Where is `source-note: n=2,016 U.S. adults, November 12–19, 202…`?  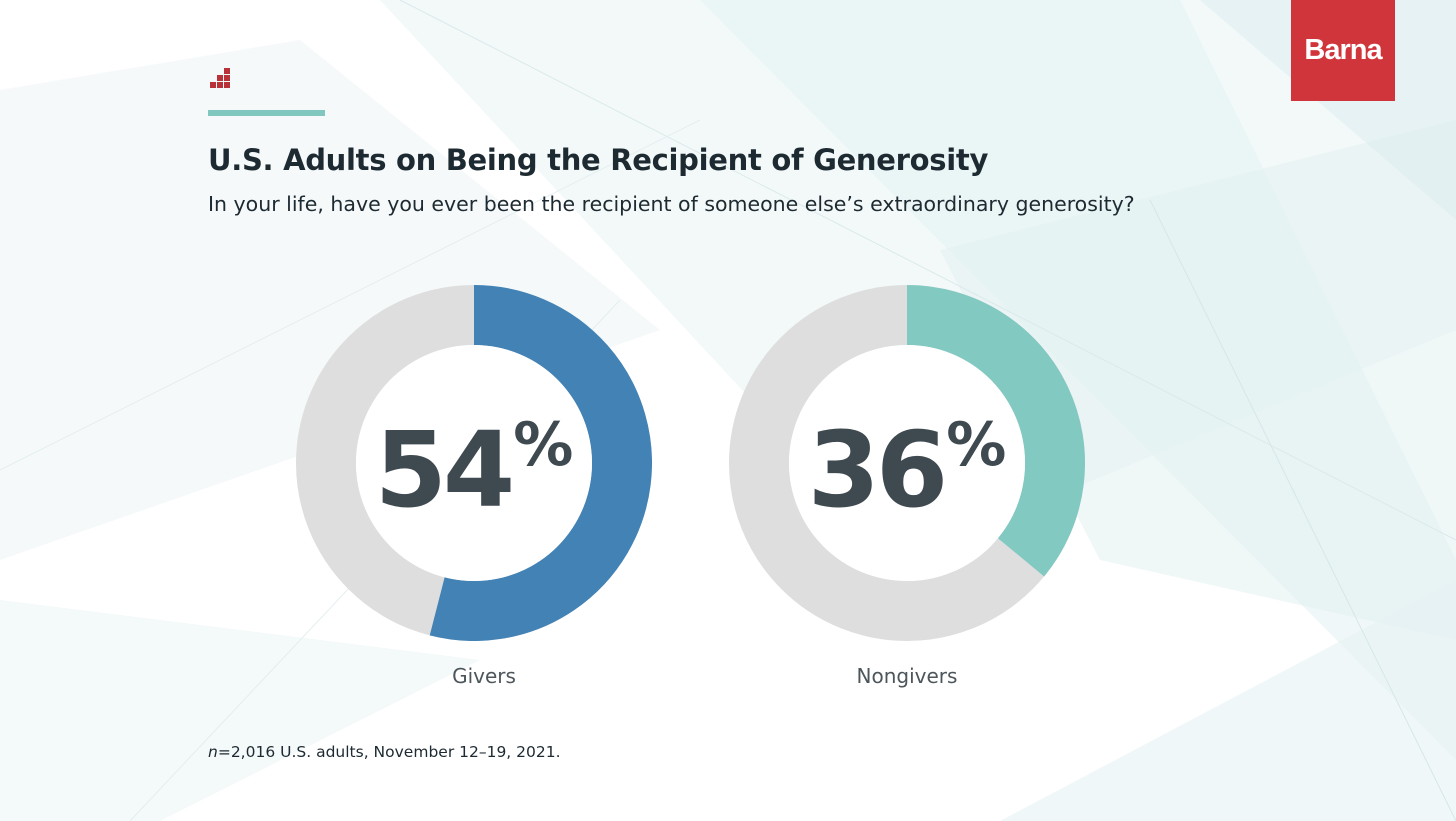 source-note: n=2,016 U.S. adults, November 12–19, 202… is located at coordinates (384, 752).